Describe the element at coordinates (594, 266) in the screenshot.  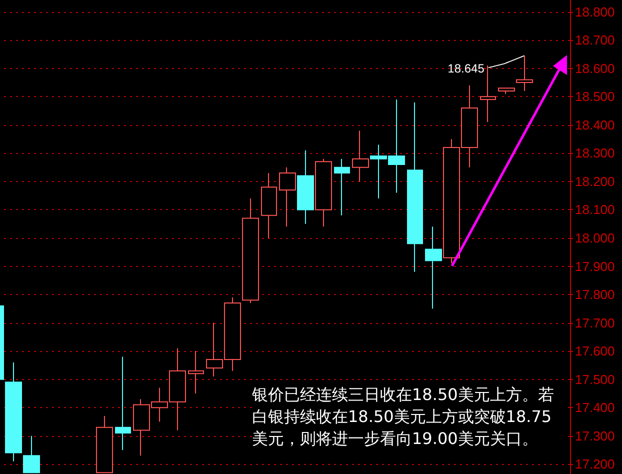
I see `y-tick-label: 17.900` at that location.